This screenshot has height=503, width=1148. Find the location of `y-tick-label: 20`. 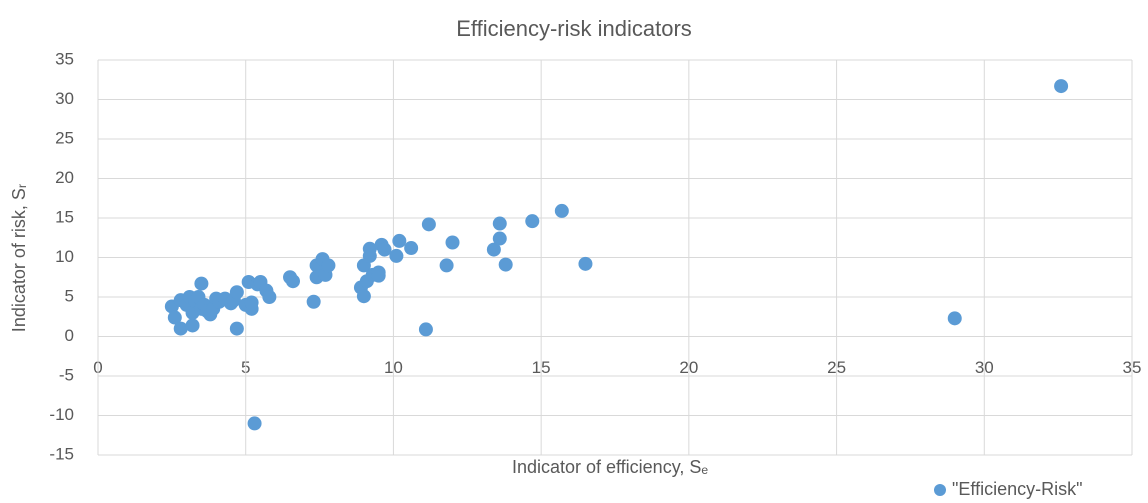

y-tick-label: 20 is located at coordinates (64, 177).